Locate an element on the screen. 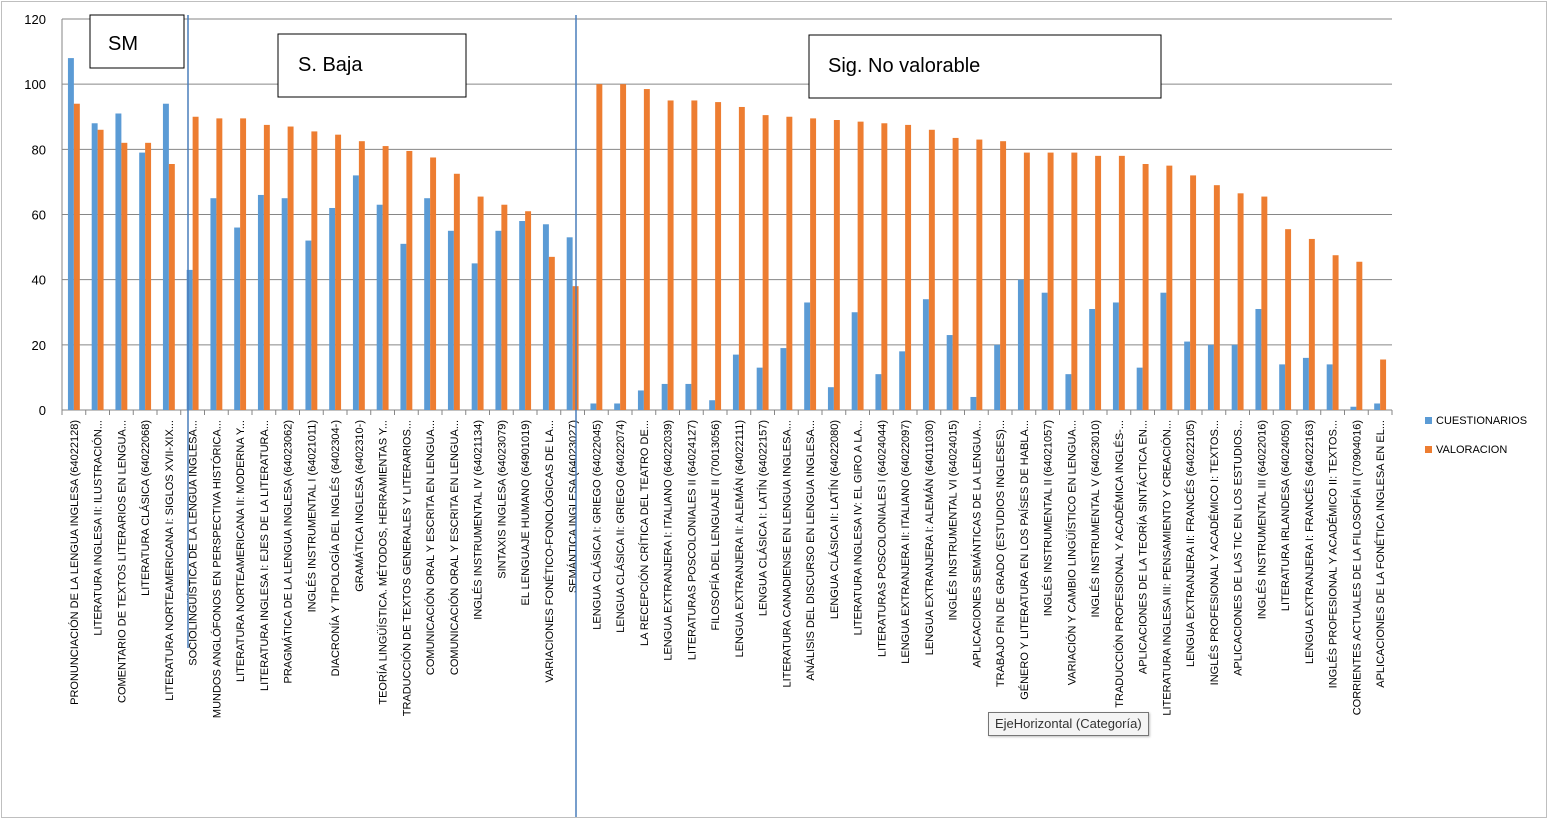  annotation-label: Sig. No valorable is located at coordinates (904, 66).